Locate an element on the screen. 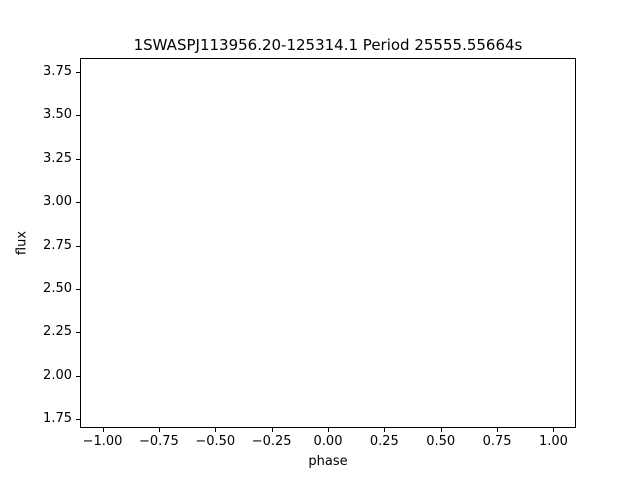  y-tick-label: 3.25 is located at coordinates (57, 158).